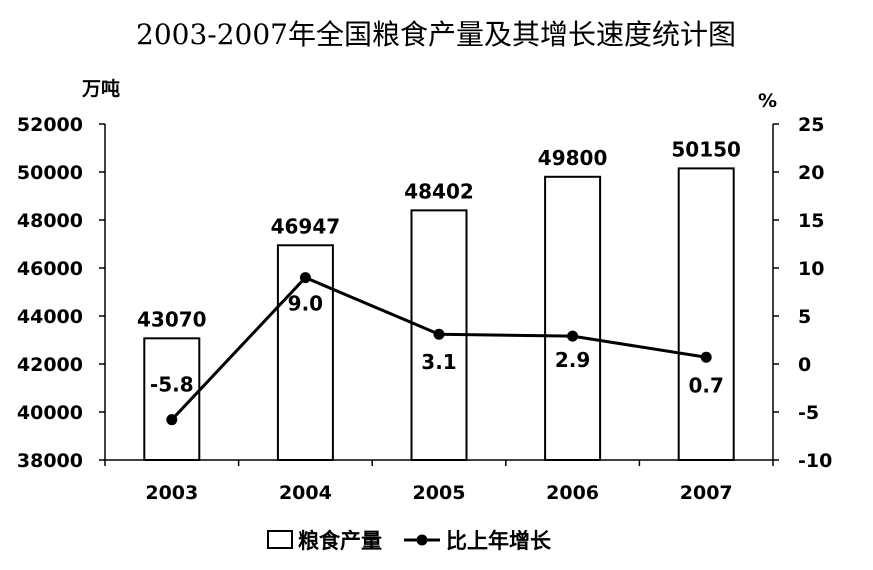 The image size is (873, 570). What do you see at coordinates (439, 334) in the screenshot?
I see `growth-point-2005` at bounding box center [439, 334].